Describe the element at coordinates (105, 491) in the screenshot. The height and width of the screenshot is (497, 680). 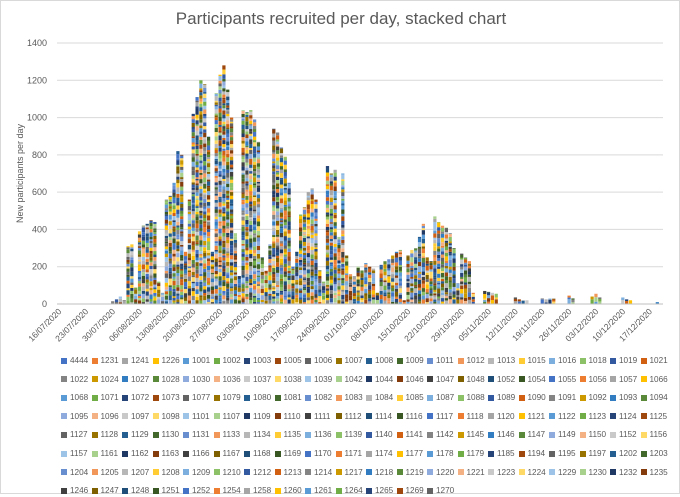
I see `legend-entry: 1247` at that location.